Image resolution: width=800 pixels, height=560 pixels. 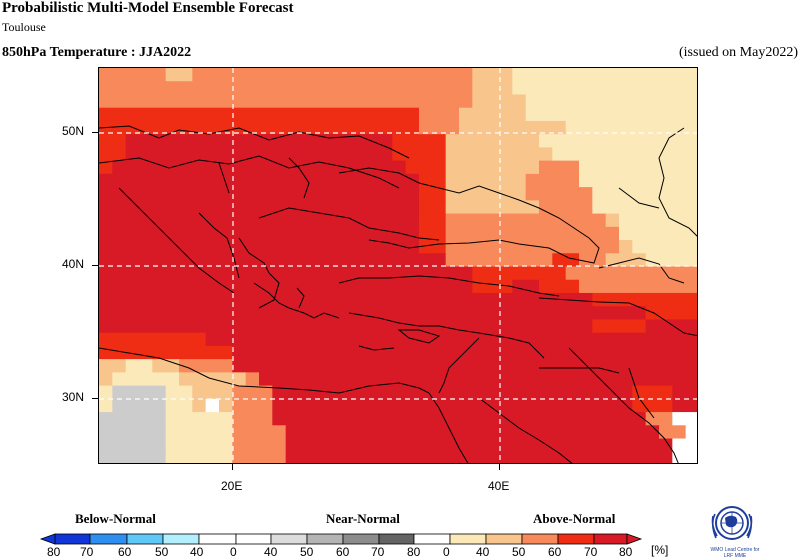 I want to click on legend-category-below: Below-Normal, so click(x=115, y=518).